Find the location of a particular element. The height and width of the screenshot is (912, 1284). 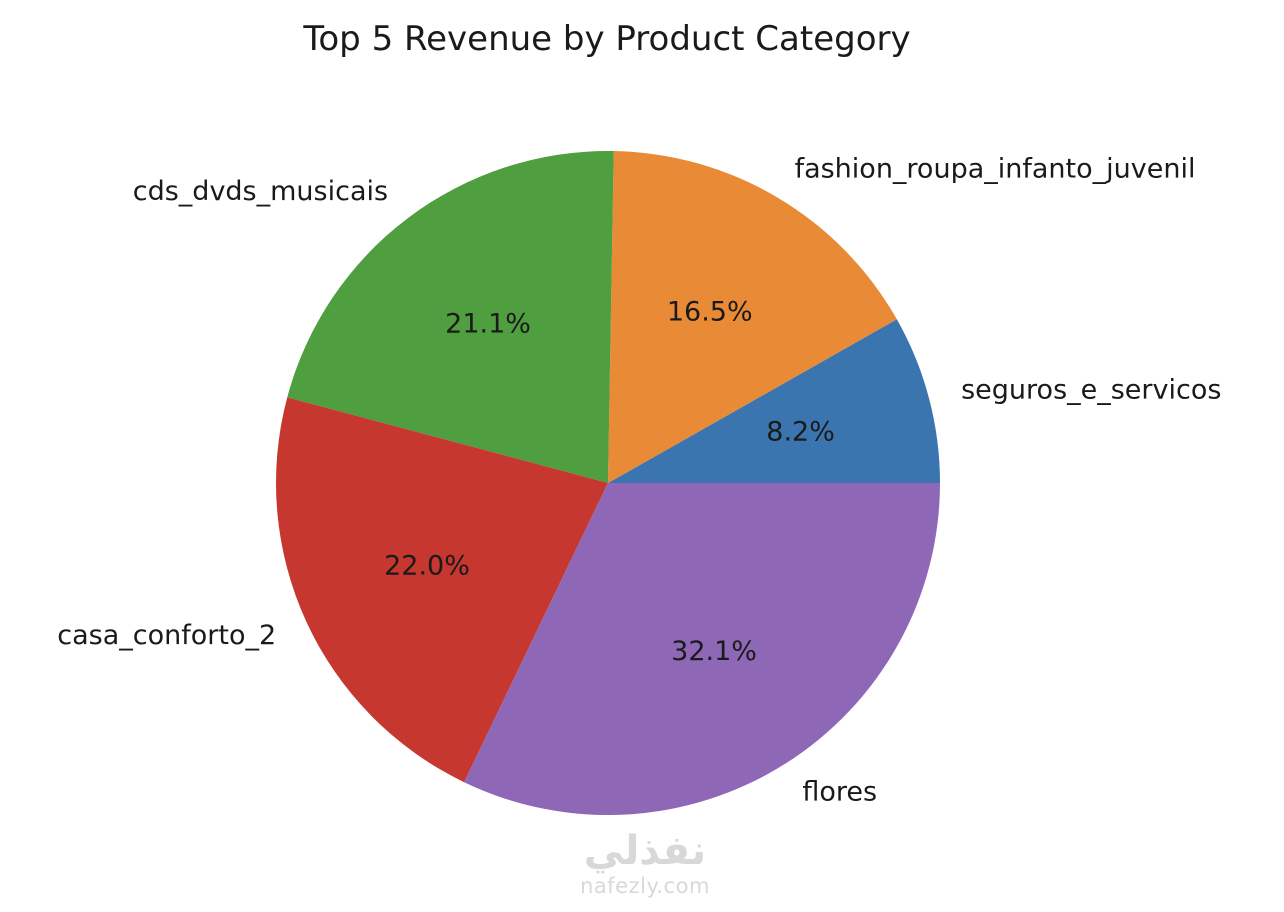

watermark: نفذلي nafezly.com is located at coordinates (645, 863).